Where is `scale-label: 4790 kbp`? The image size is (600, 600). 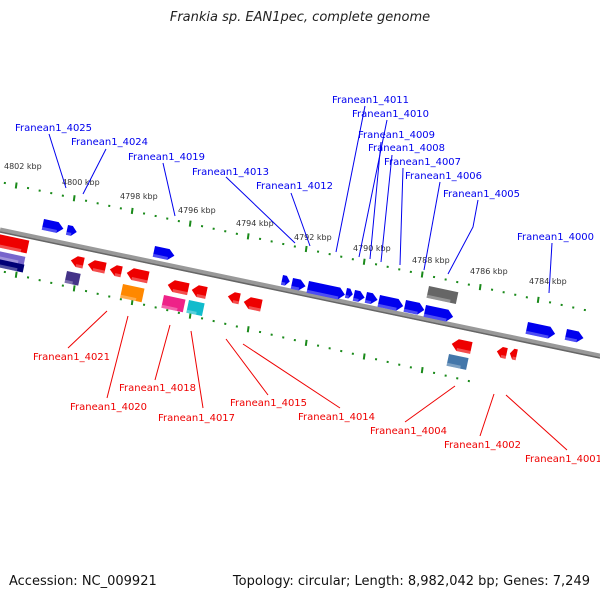
scale-label: 4790 kbp is located at coordinates (372, 248).